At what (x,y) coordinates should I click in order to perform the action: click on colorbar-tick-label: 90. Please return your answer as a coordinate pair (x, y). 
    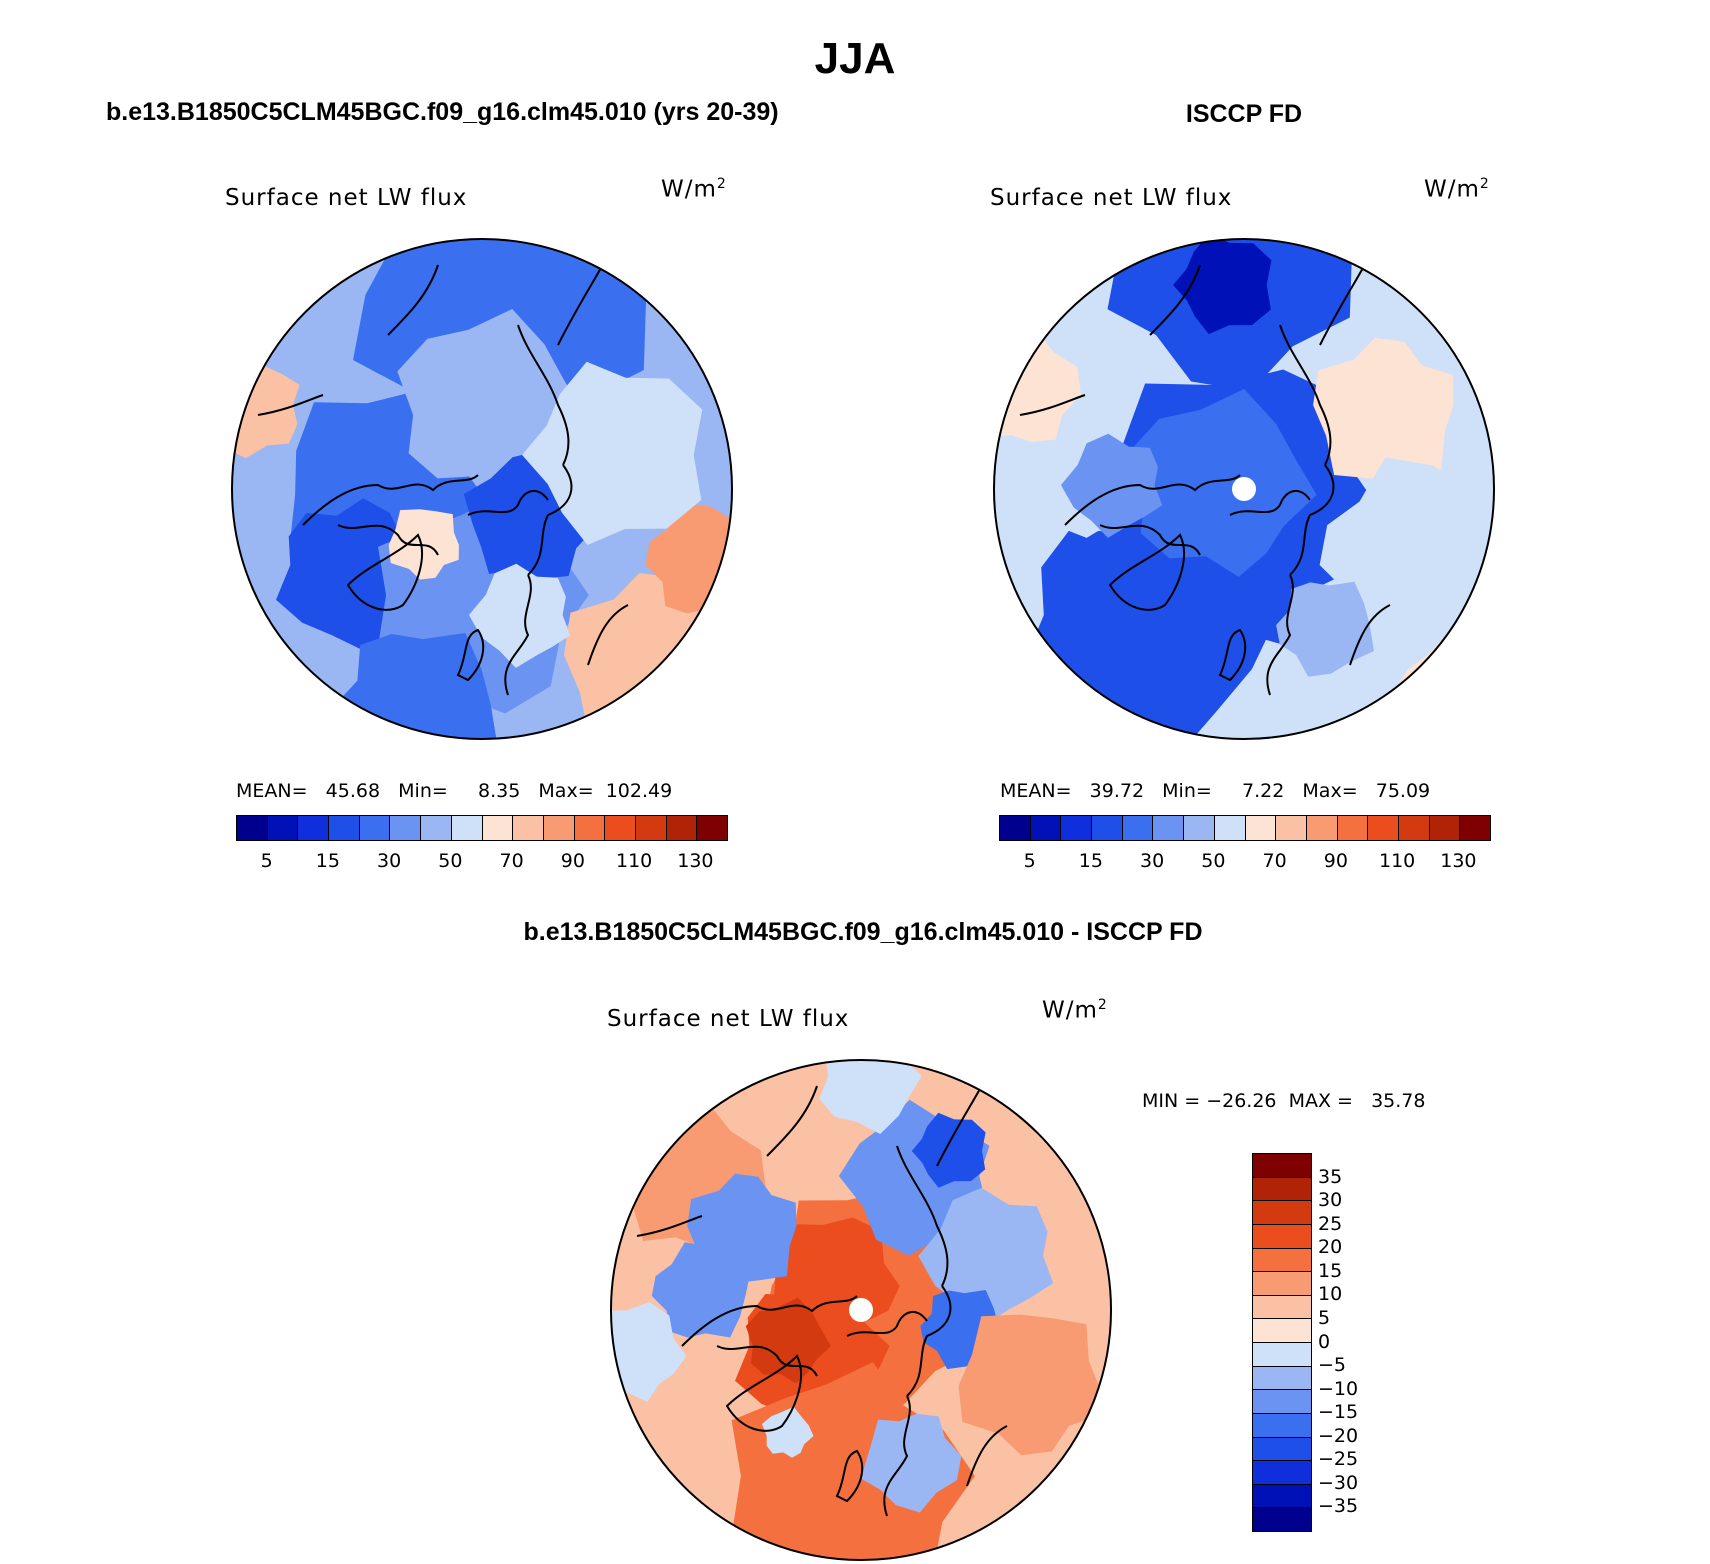
    Looking at the image, I should click on (572, 861).